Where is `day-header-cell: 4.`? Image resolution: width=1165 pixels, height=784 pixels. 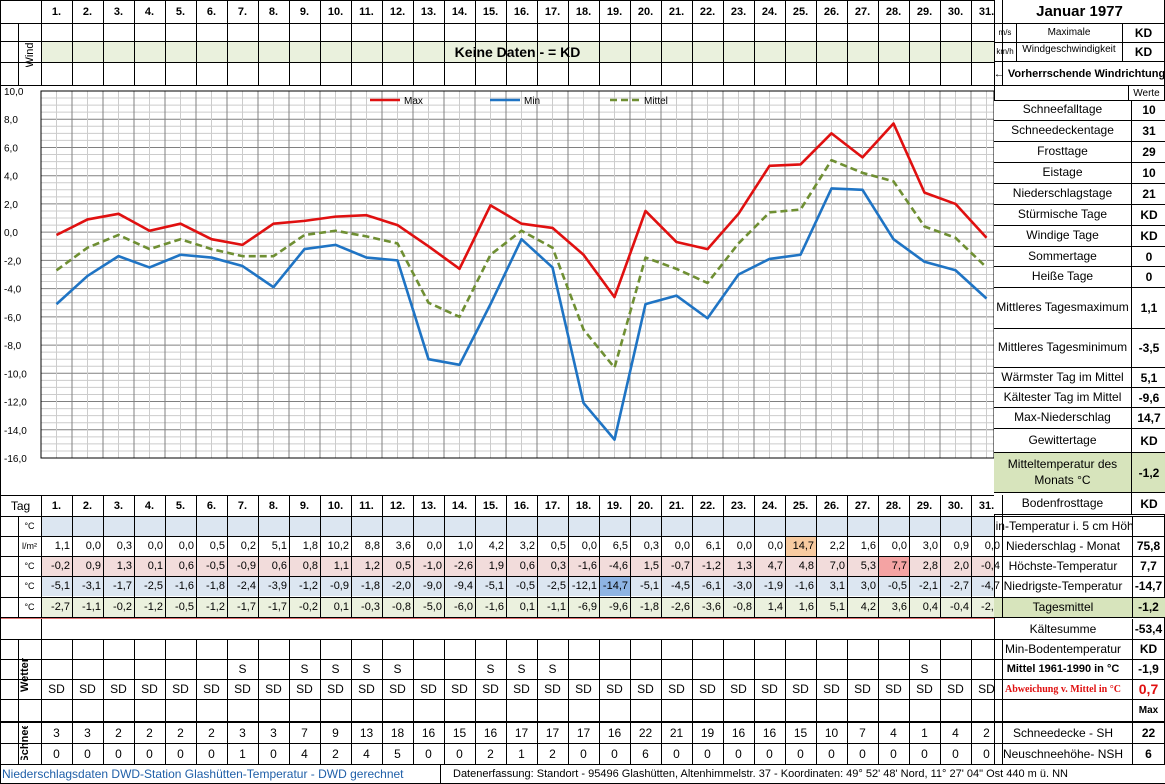 day-header-cell: 4. is located at coordinates (149, 11).